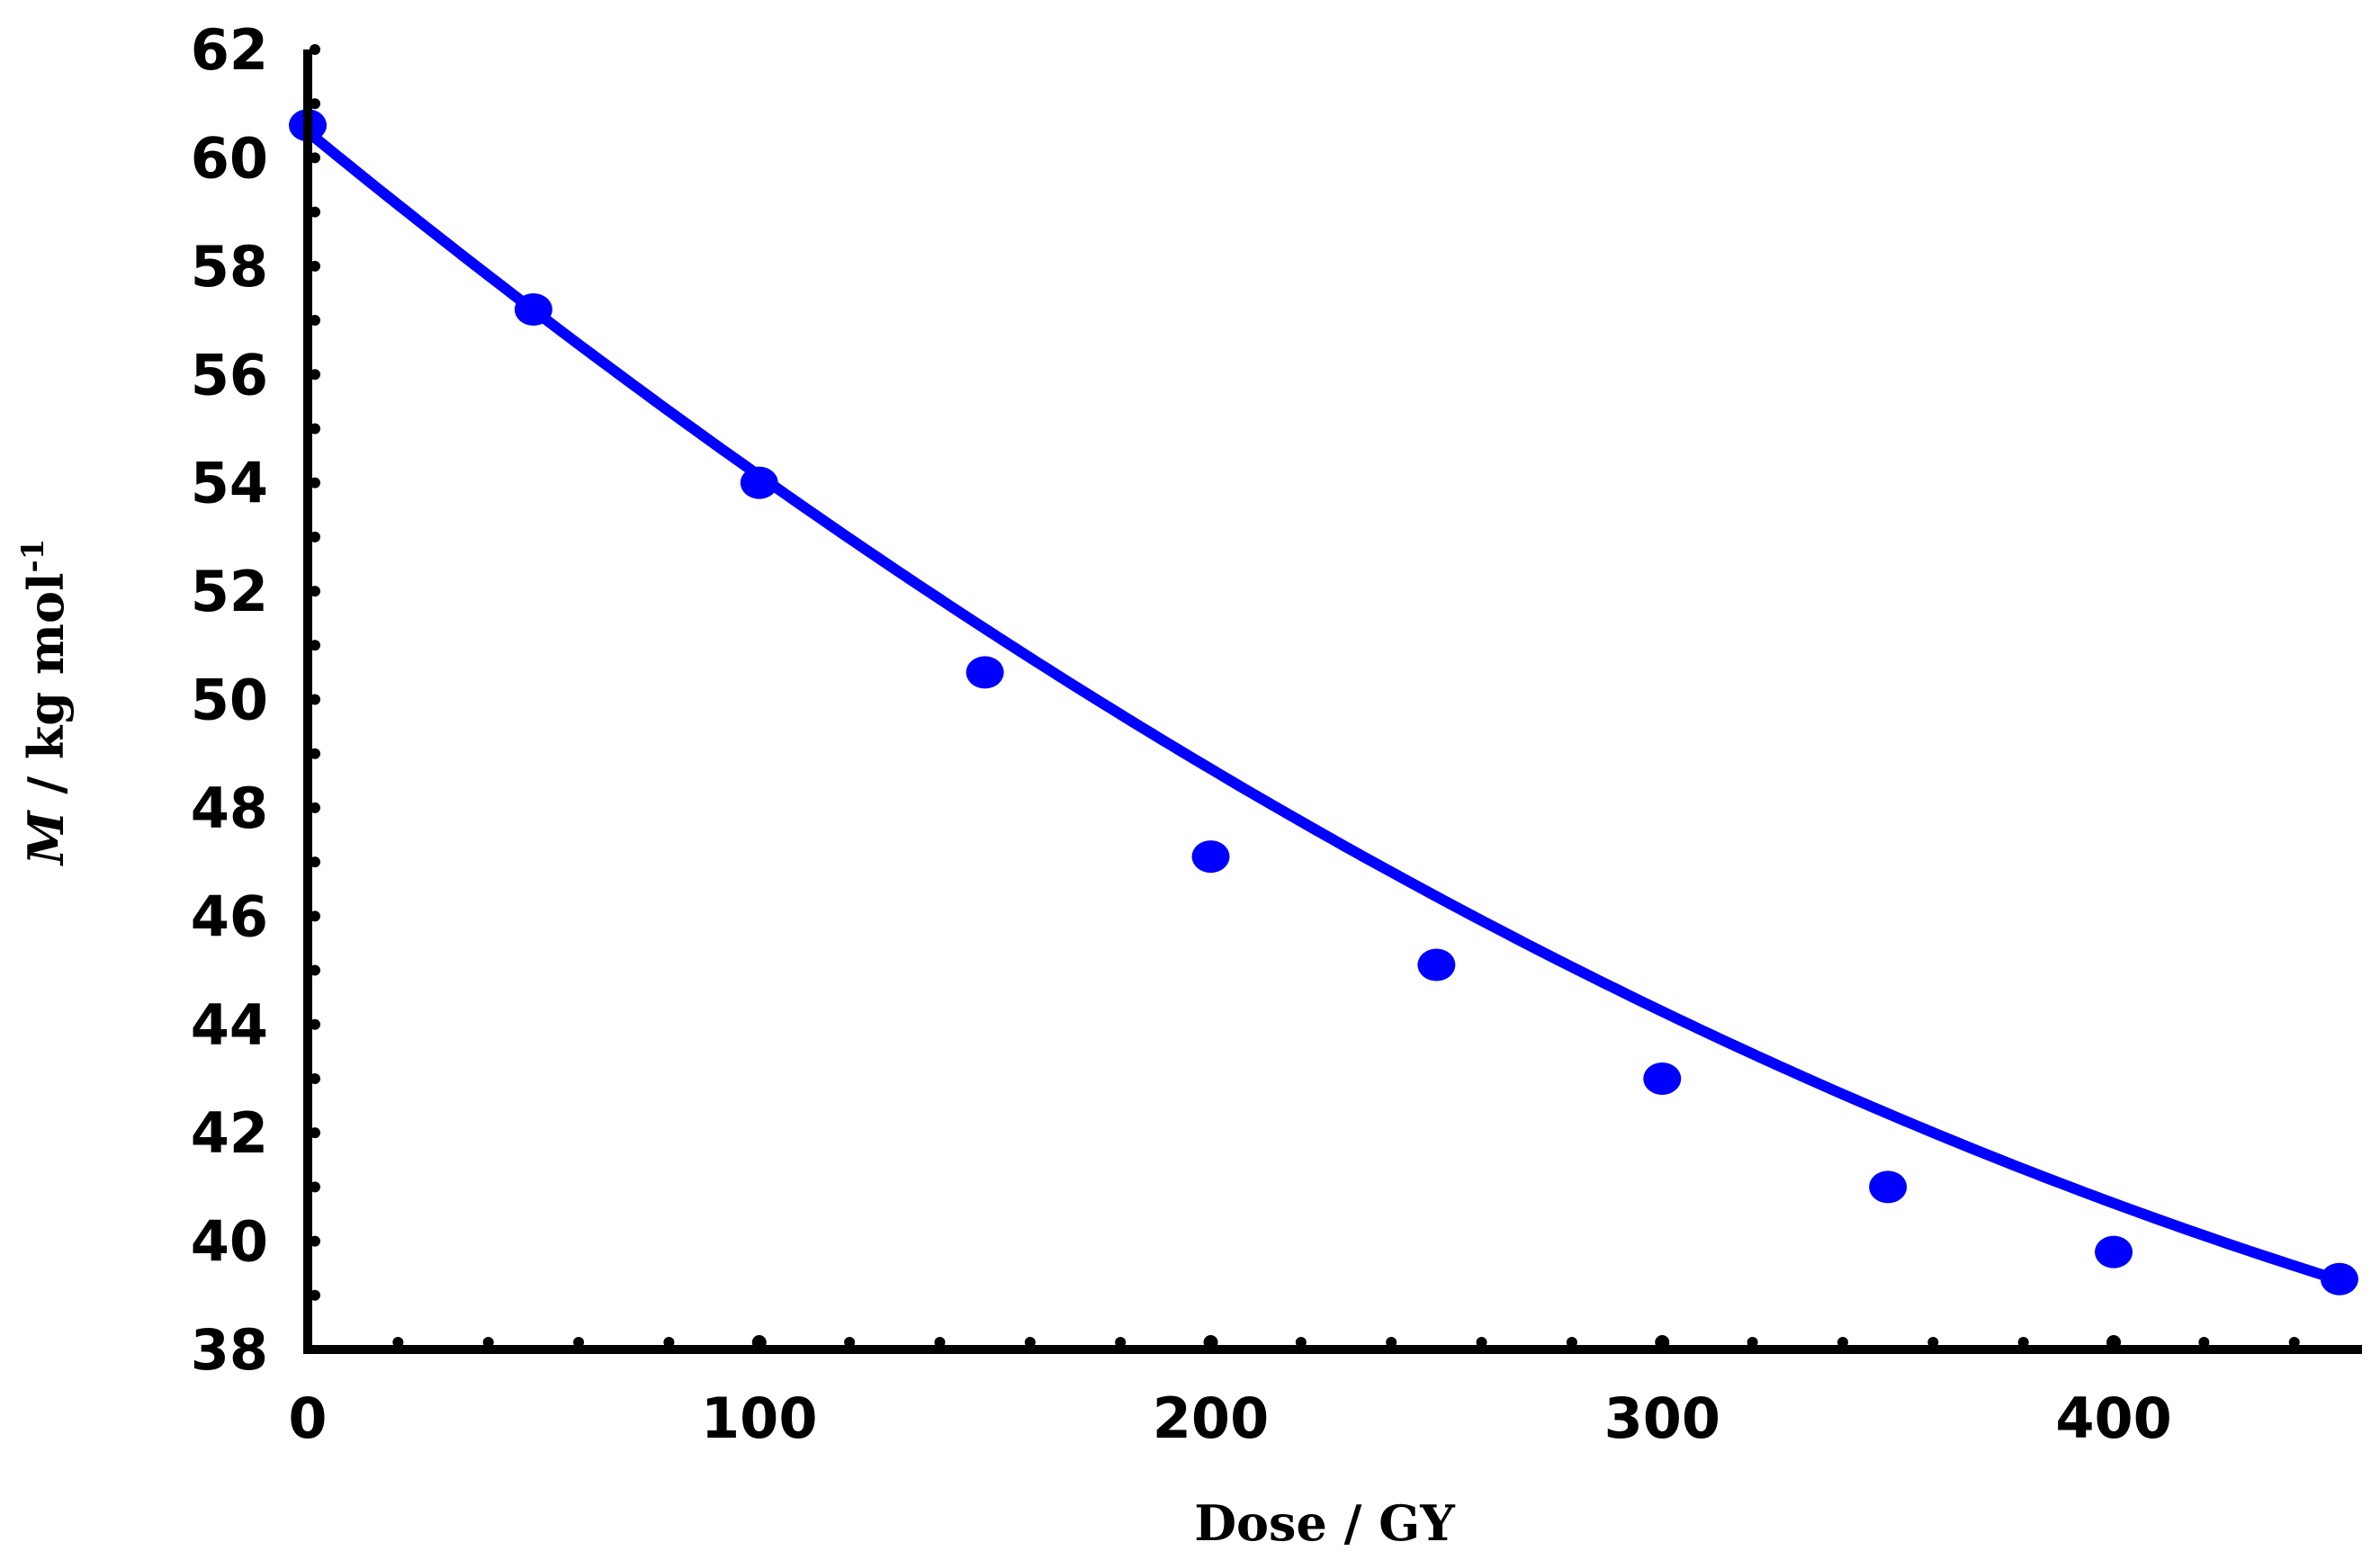  What do you see at coordinates (230, 483) in the screenshot?
I see `y-tick-label: 54` at bounding box center [230, 483].